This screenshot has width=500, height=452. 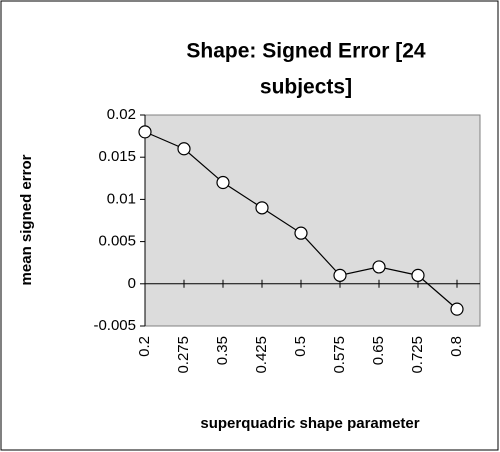 I want to click on chart-title: subjects], so click(x=306, y=87).